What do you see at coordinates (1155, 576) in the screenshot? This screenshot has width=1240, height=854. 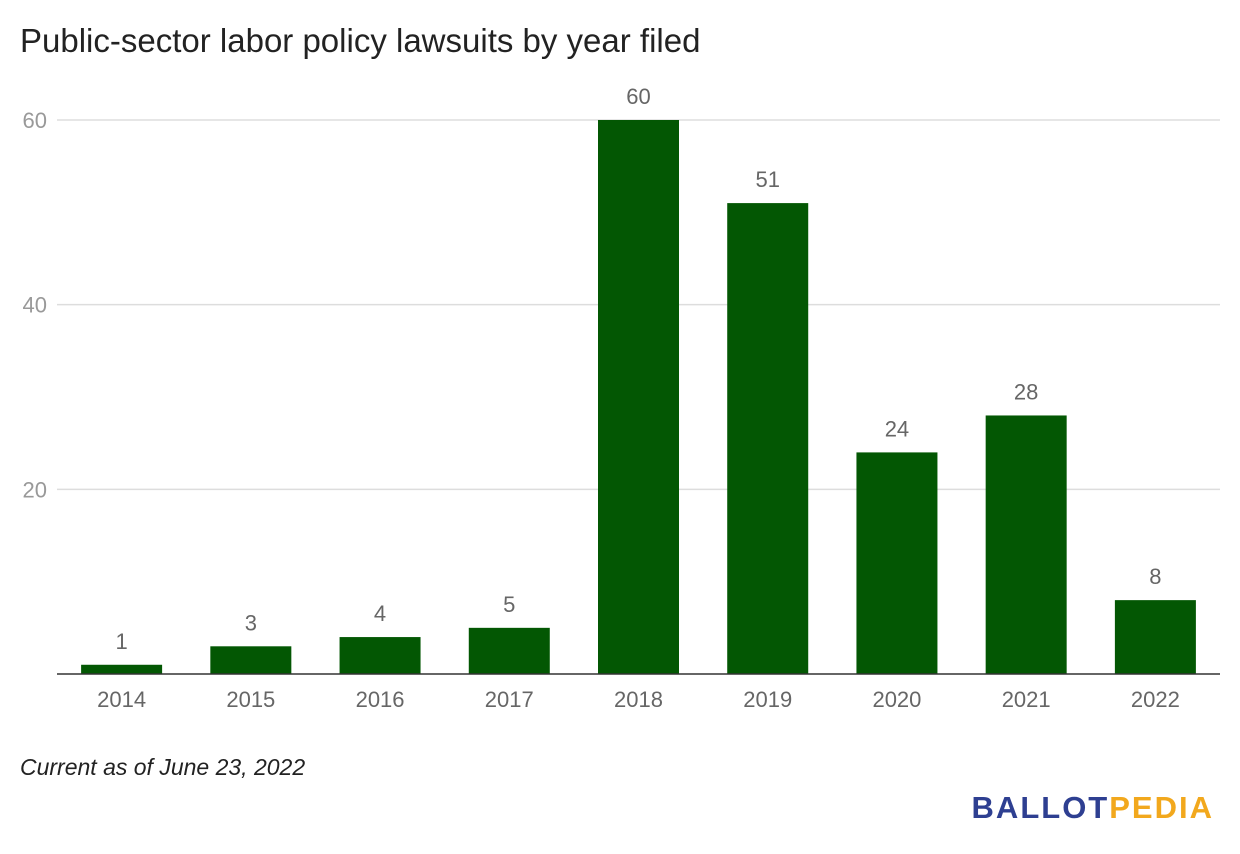 I see `data-label: 8` at bounding box center [1155, 576].